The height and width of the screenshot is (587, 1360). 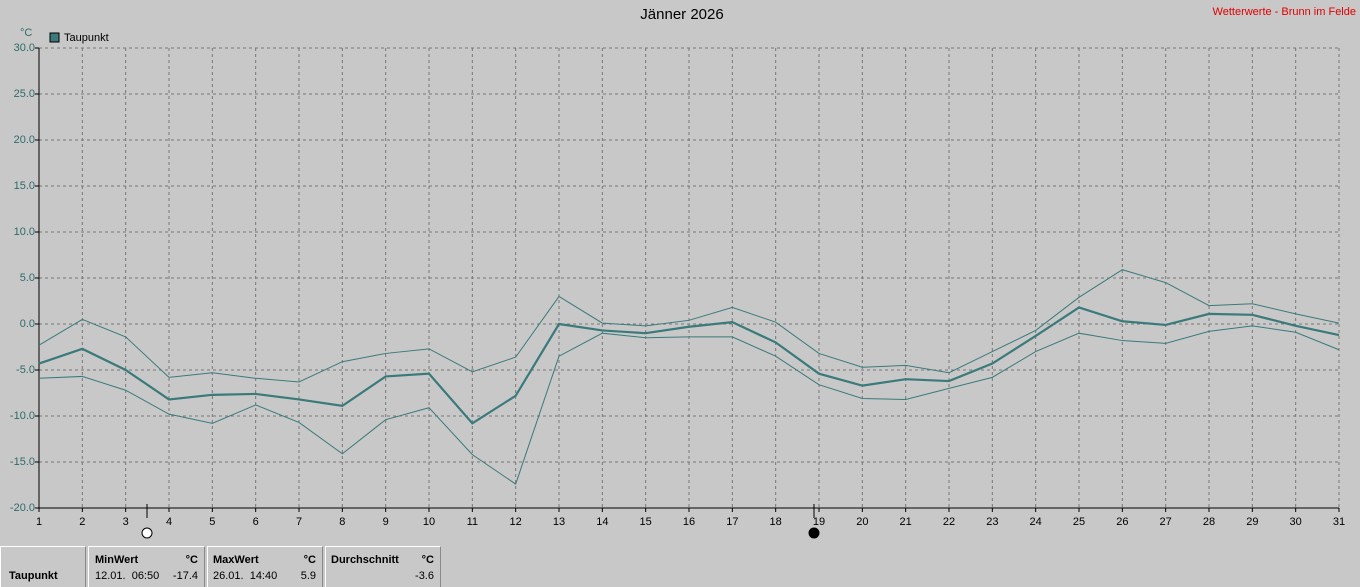 What do you see at coordinates (25, 370) in the screenshot?
I see `y-tick-label: -5.0` at bounding box center [25, 370].